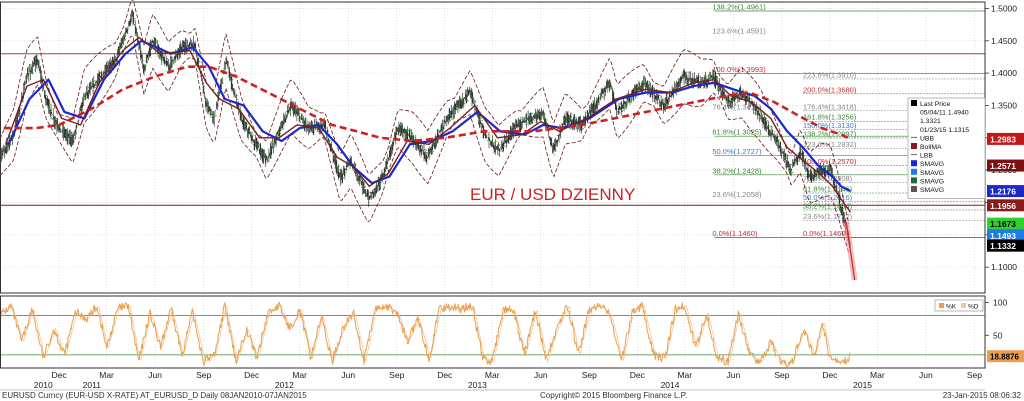  What do you see at coordinates (1000, 303) in the screenshot?
I see `osc-y-tick-label: 100` at bounding box center [1000, 303].